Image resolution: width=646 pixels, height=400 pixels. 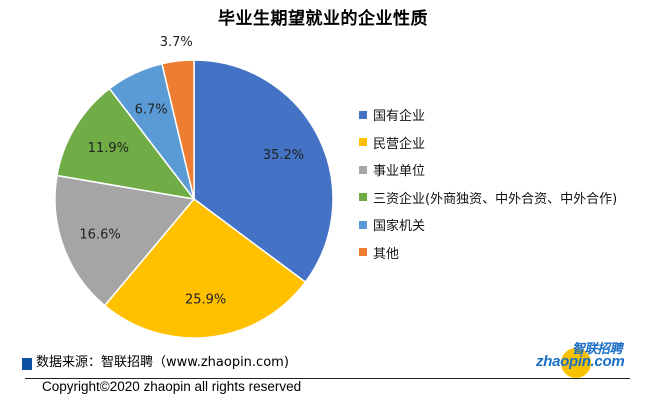 I want to click on data-source: 数据来源：智联招聘（www.zhaopin.com), so click(x=155, y=360).